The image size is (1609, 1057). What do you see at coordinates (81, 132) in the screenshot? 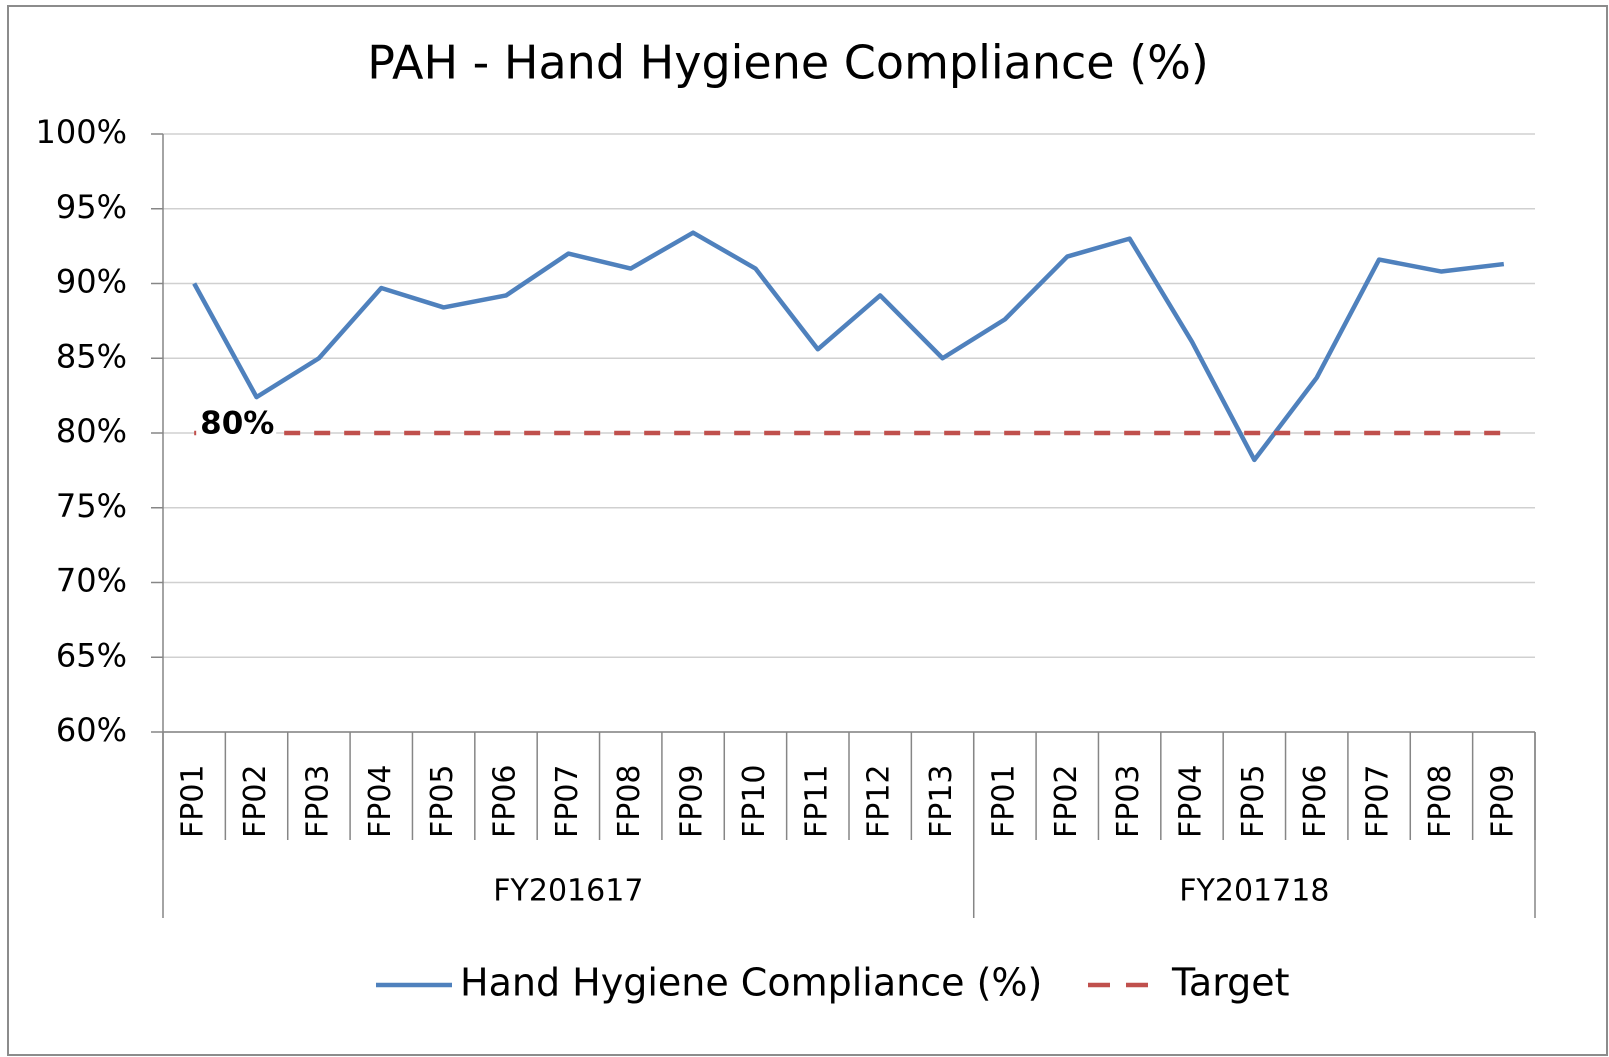
I see `y-tick-label: 100%` at bounding box center [81, 132].